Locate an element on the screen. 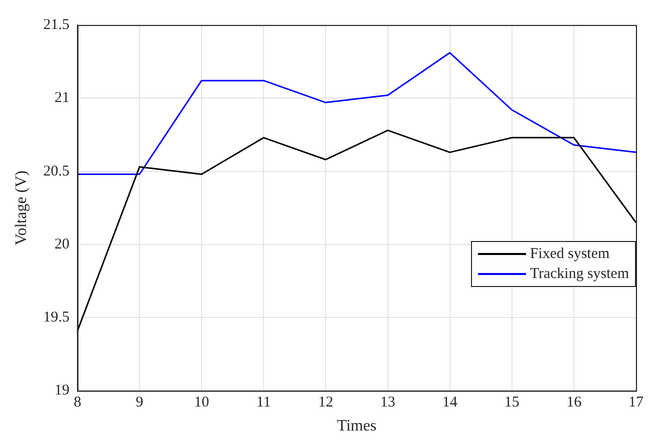 Image resolution: width=658 pixels, height=446 pixels. x-tick-label: 17 is located at coordinates (636, 402).